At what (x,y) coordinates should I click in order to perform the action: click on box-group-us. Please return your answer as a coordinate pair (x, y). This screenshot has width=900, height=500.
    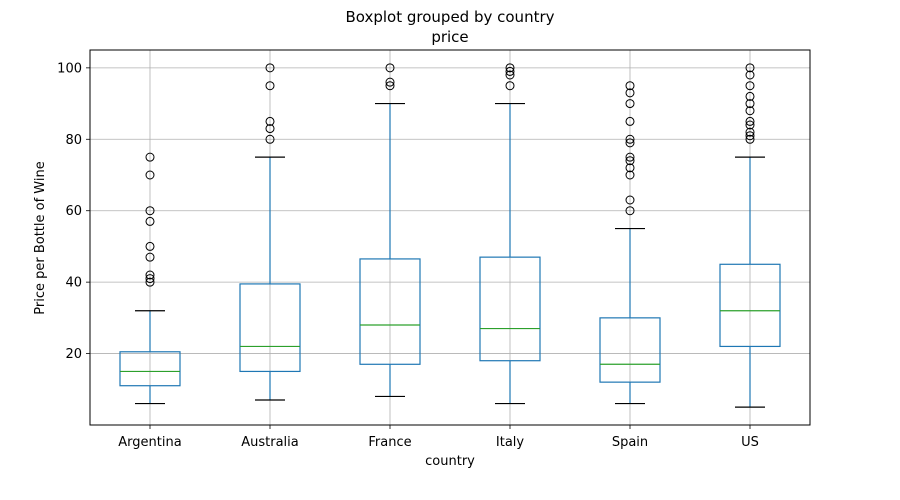
    Looking at the image, I should click on (750, 235).